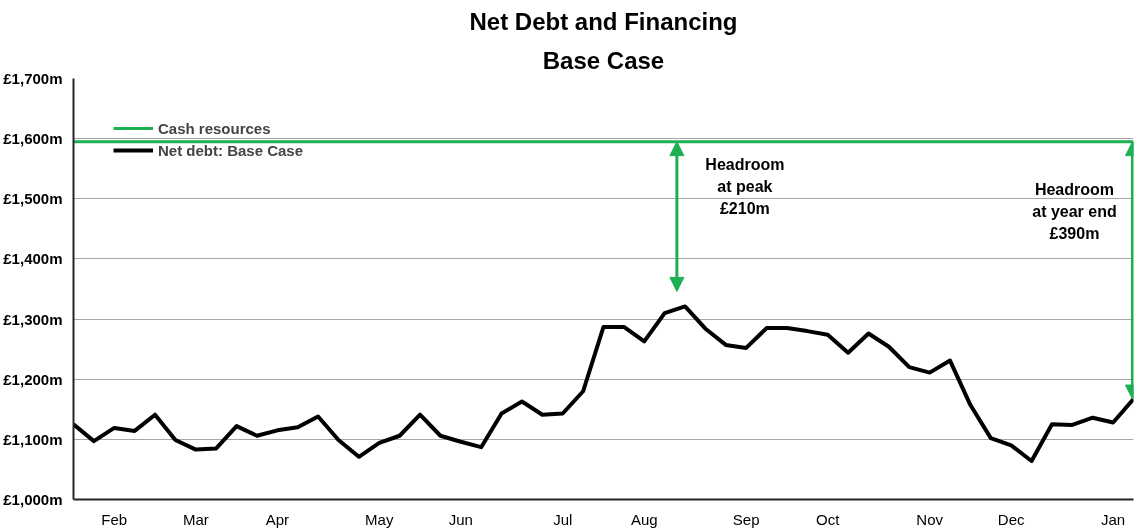 Image resolution: width=1141 pixels, height=530 pixels. What do you see at coordinates (603, 60) in the screenshot?
I see `chart-subtitle: Base Case` at bounding box center [603, 60].